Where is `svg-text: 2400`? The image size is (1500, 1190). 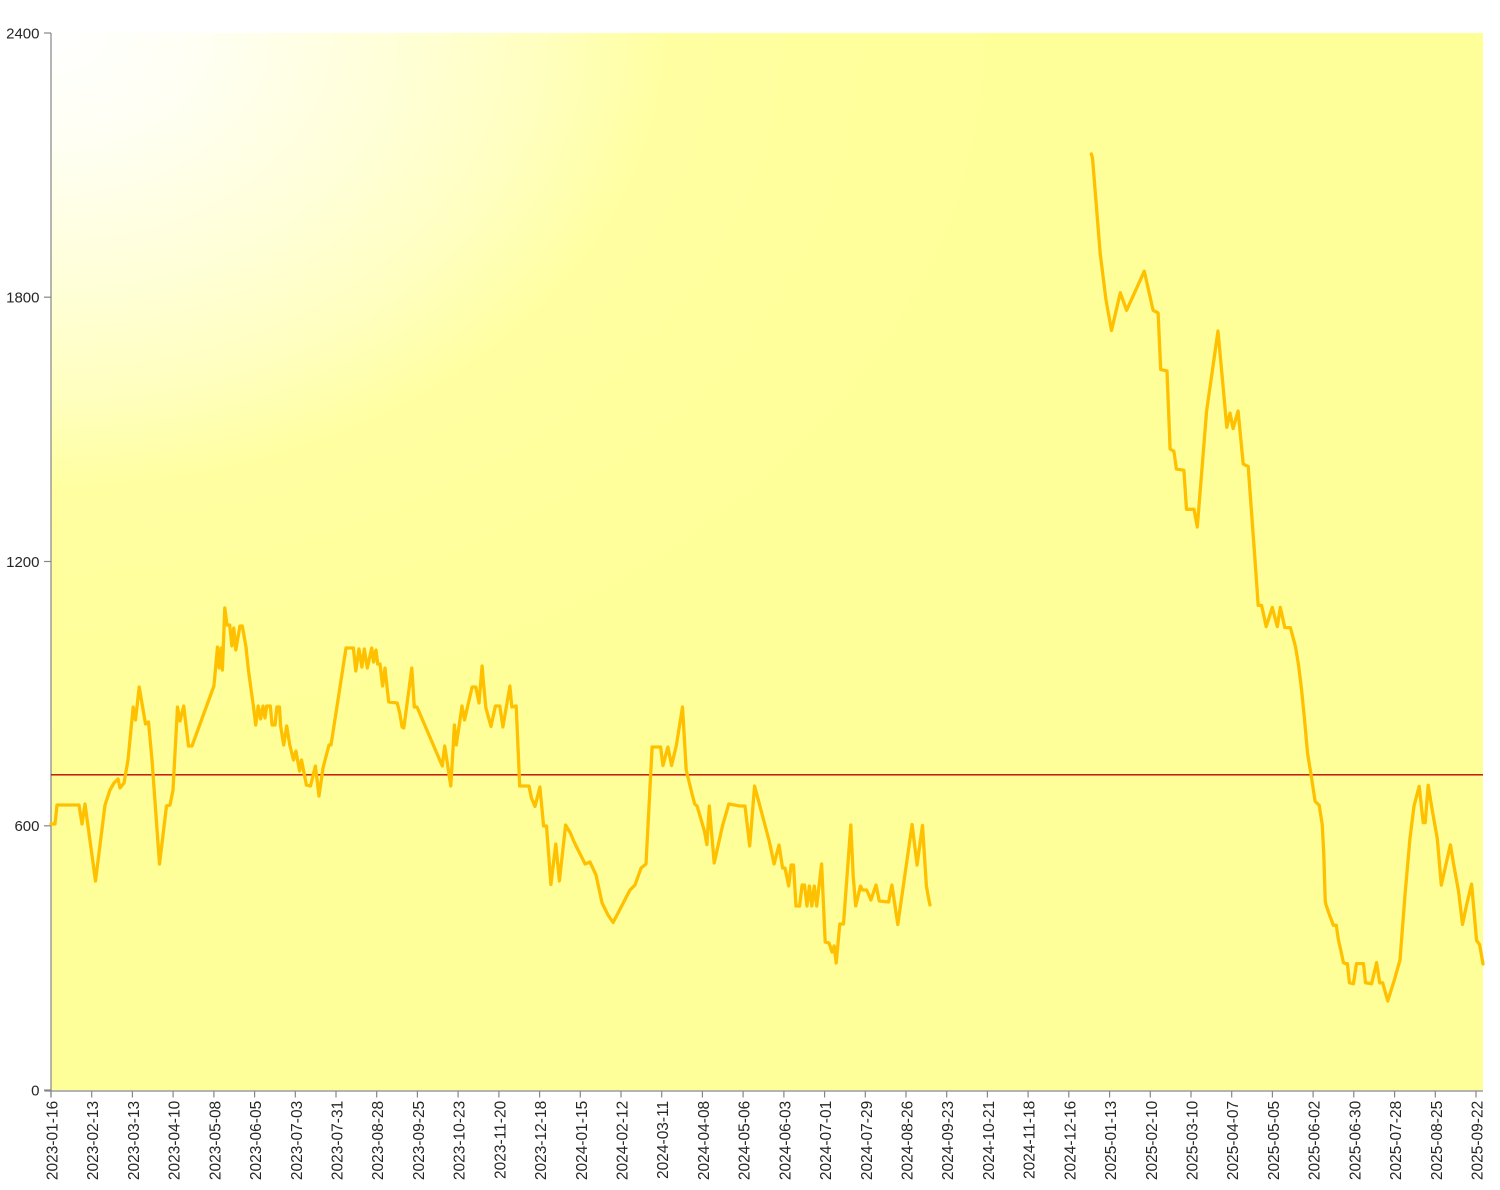
svg-text: 2400 is located at coordinates (22, 33).